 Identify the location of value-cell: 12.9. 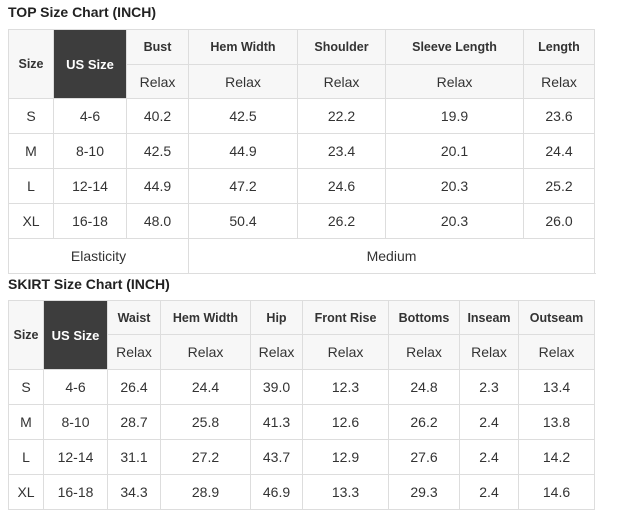
(345, 457).